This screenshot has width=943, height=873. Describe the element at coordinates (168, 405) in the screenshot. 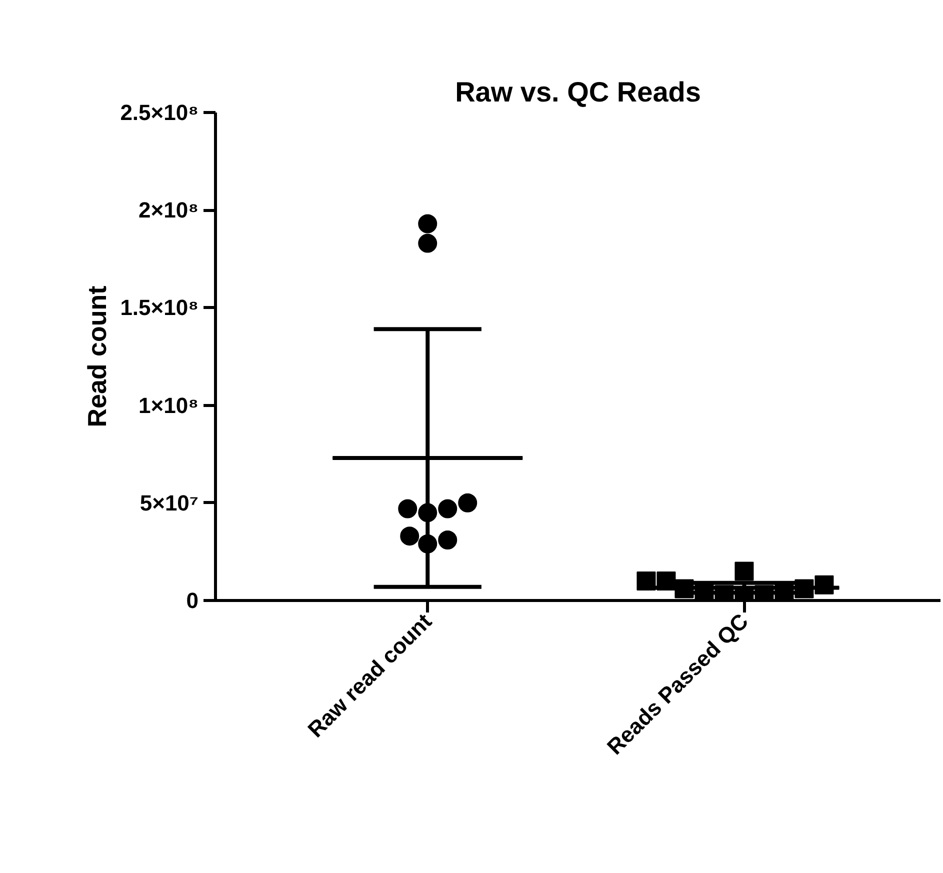

I see `y-tick-label: 1×10⁸` at that location.